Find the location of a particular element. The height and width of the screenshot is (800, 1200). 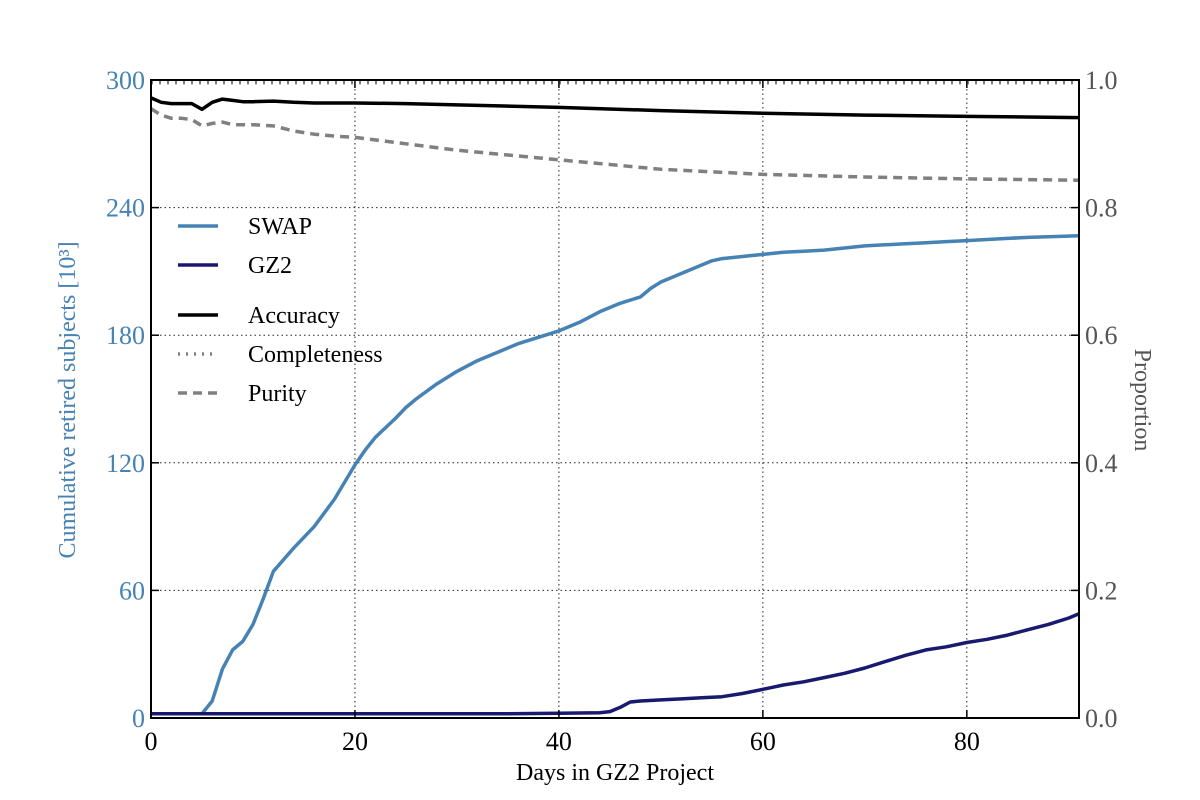

x-tick-label: 60 is located at coordinates (763, 741).